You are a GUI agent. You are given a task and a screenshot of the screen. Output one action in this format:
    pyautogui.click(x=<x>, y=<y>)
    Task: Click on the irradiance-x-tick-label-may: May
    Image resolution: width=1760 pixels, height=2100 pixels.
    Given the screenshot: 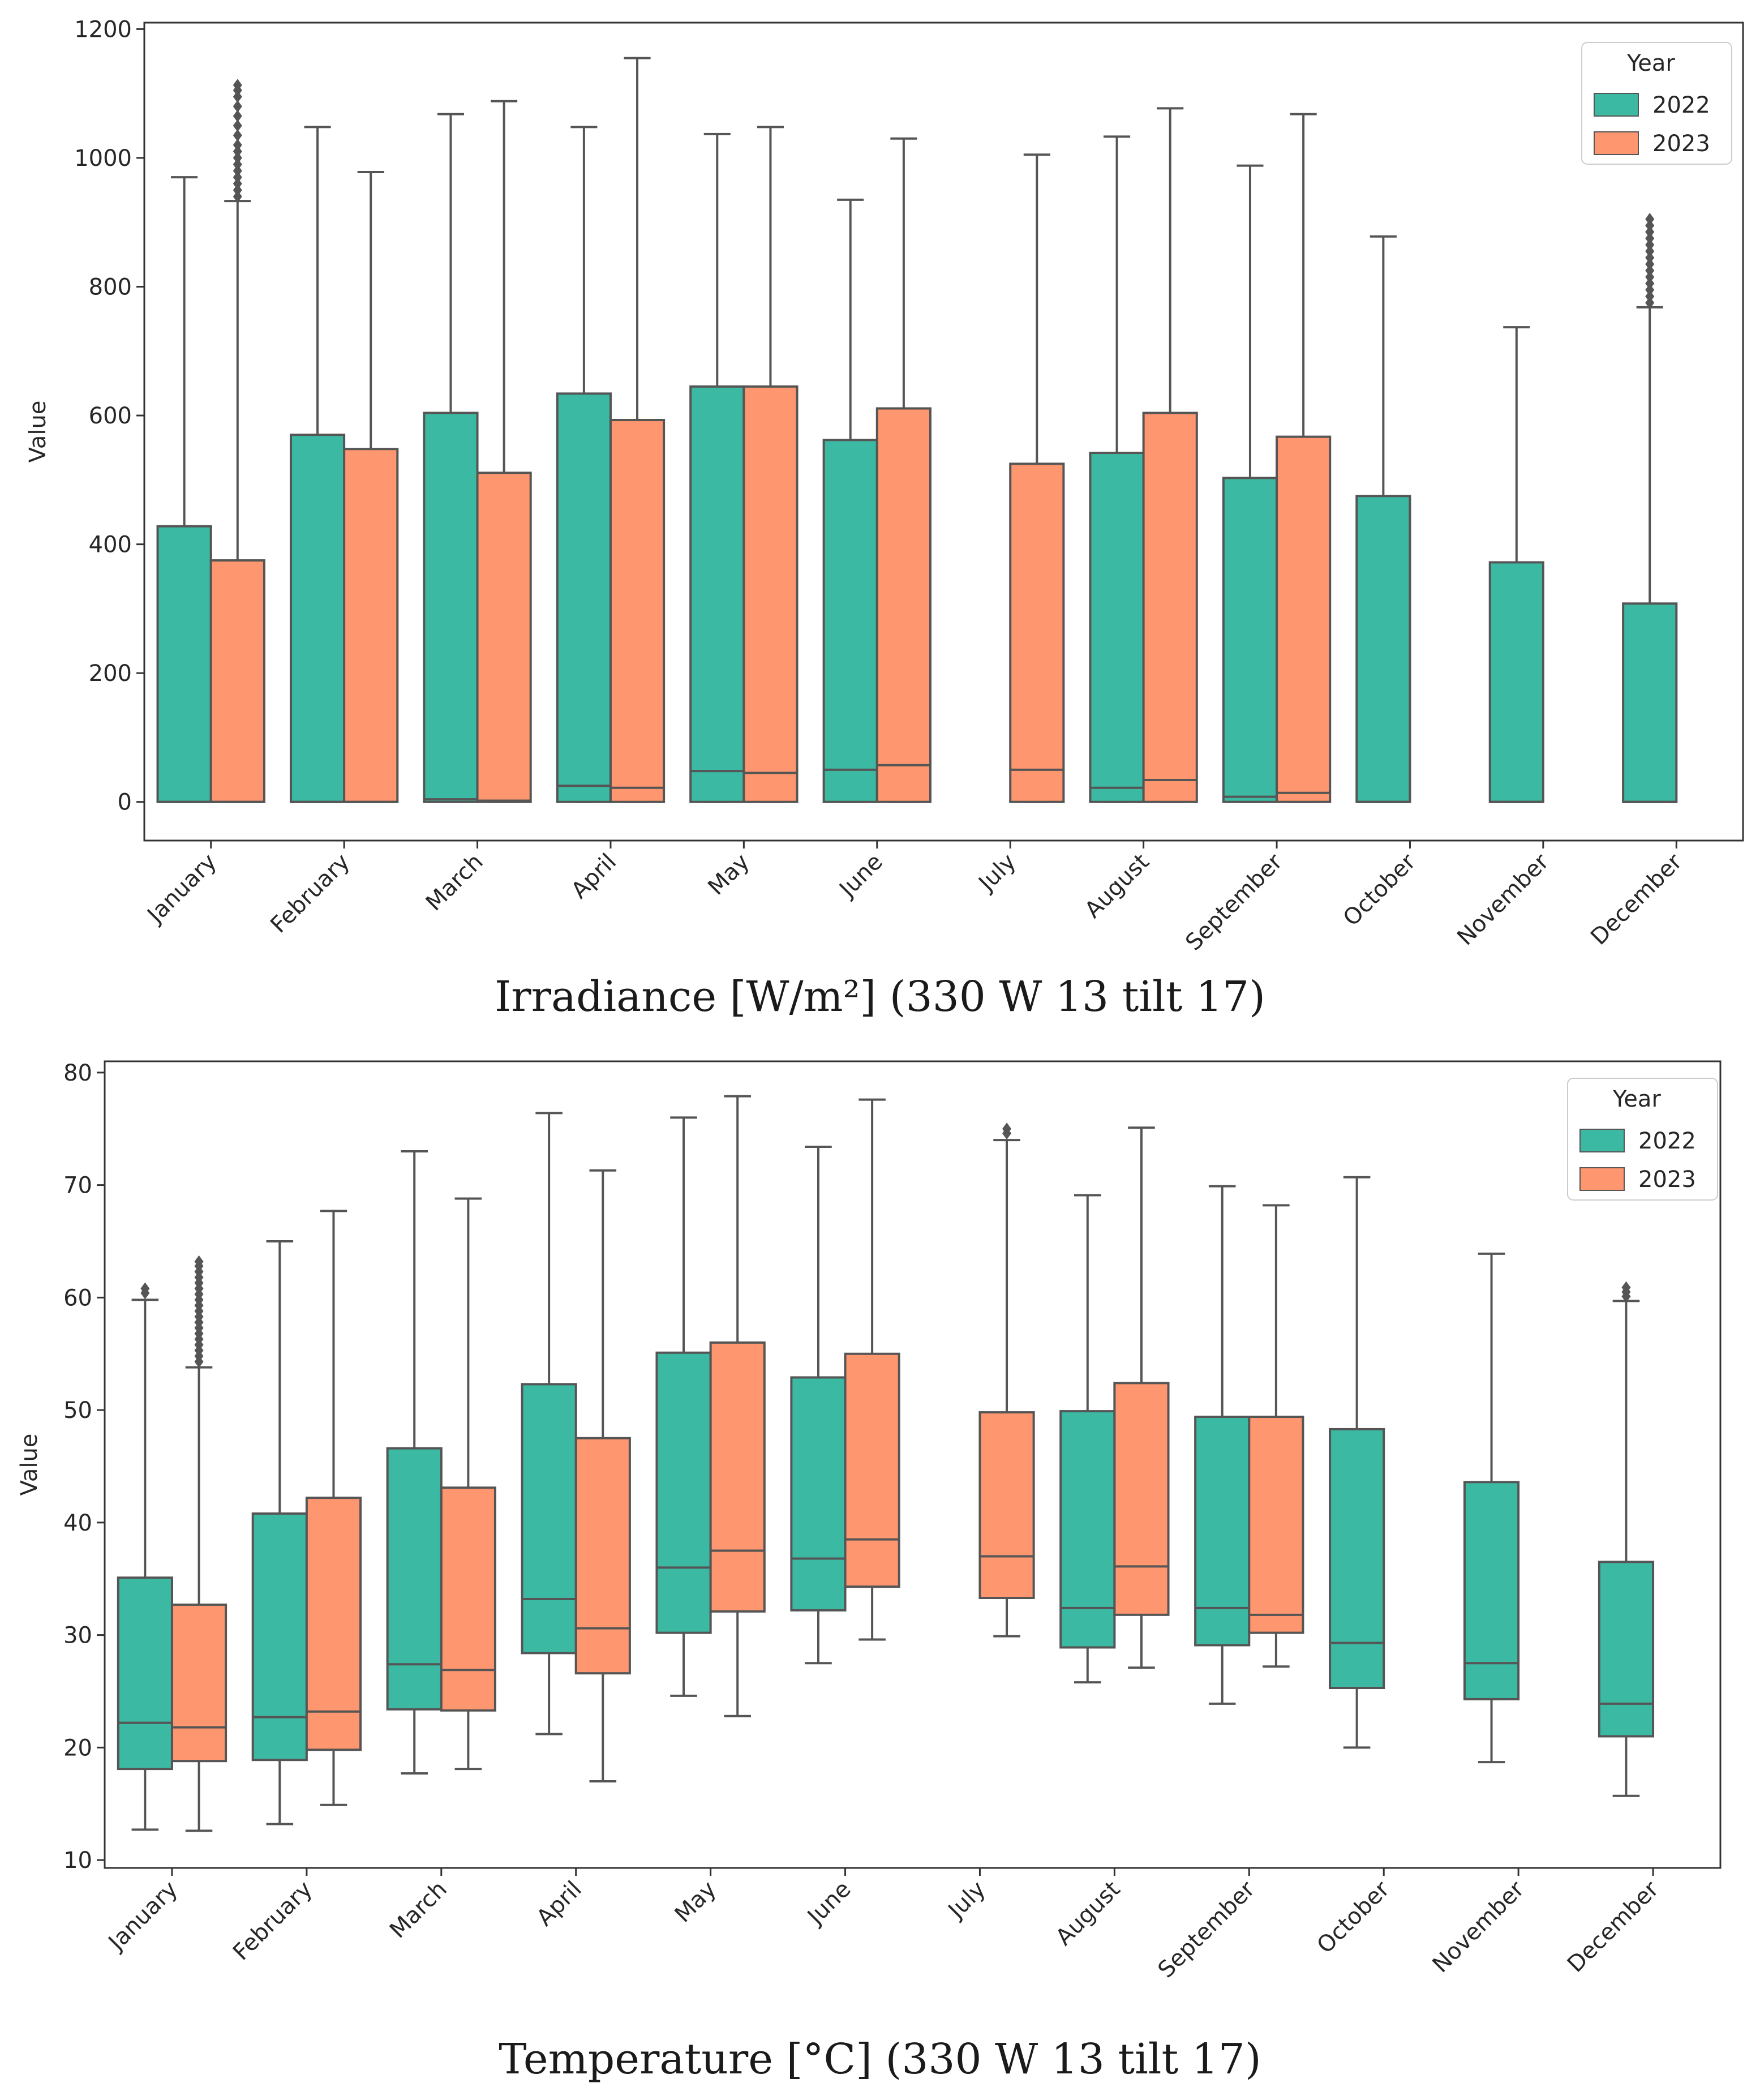 What is the action you would take?
    pyautogui.click(x=729, y=875)
    